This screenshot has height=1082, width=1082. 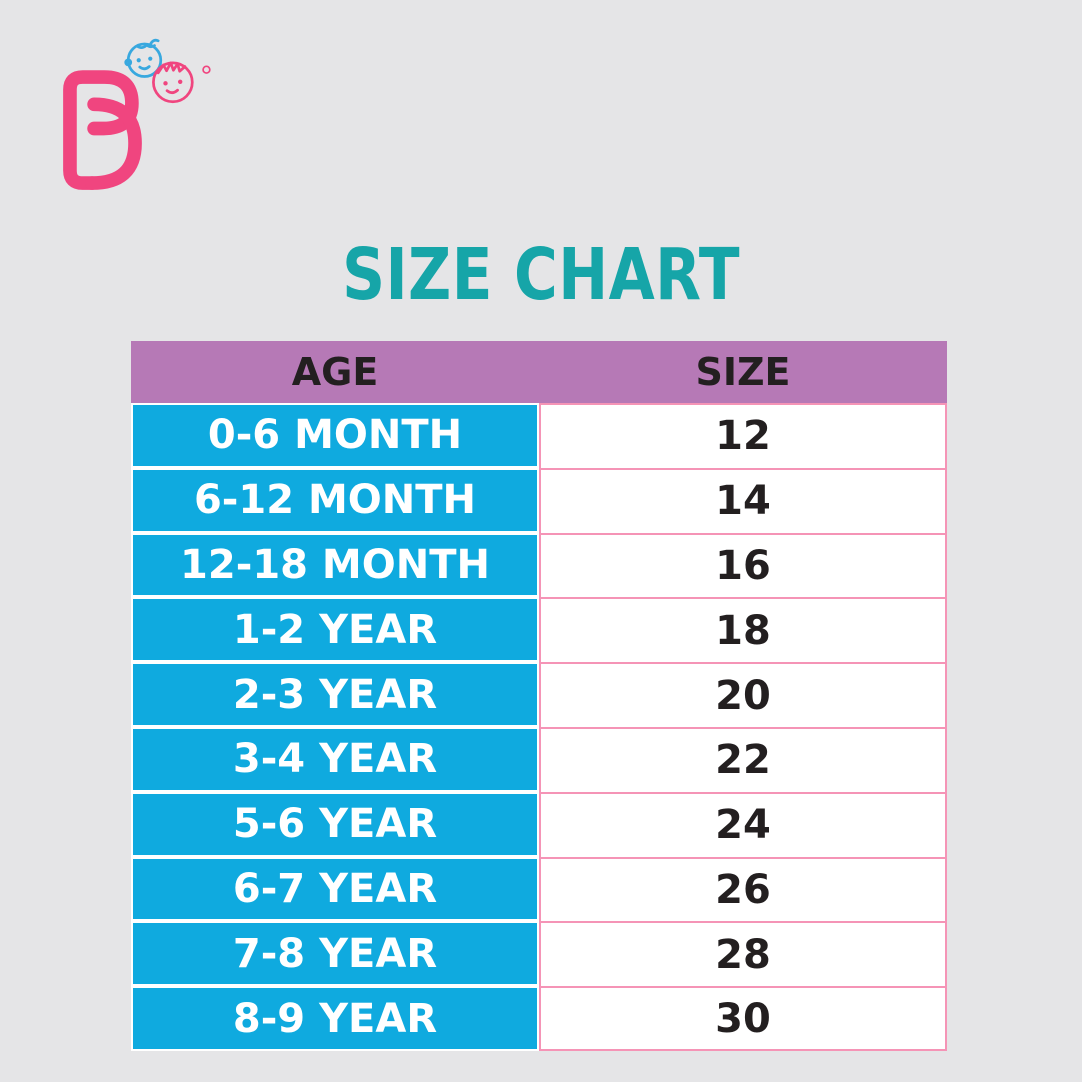 What do you see at coordinates (743, 500) in the screenshot?
I see `size-cell: 14` at bounding box center [743, 500].